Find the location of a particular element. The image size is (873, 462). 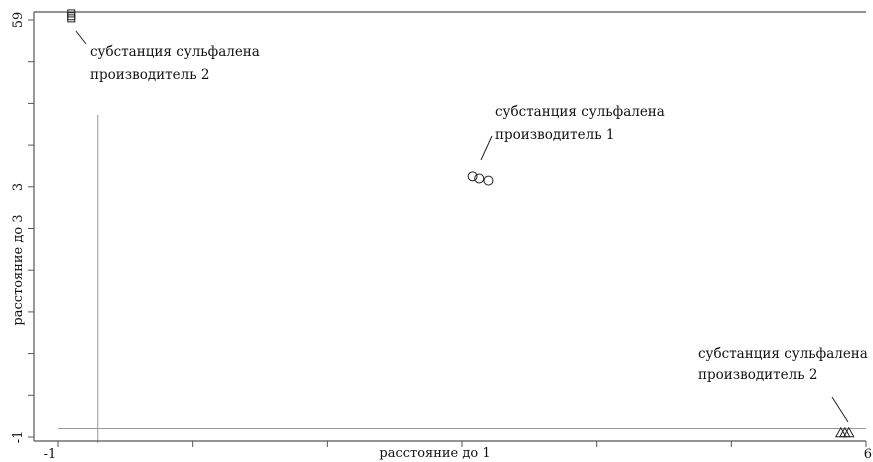

y-axis-label: расстояние до 3 is located at coordinates (18, 269).